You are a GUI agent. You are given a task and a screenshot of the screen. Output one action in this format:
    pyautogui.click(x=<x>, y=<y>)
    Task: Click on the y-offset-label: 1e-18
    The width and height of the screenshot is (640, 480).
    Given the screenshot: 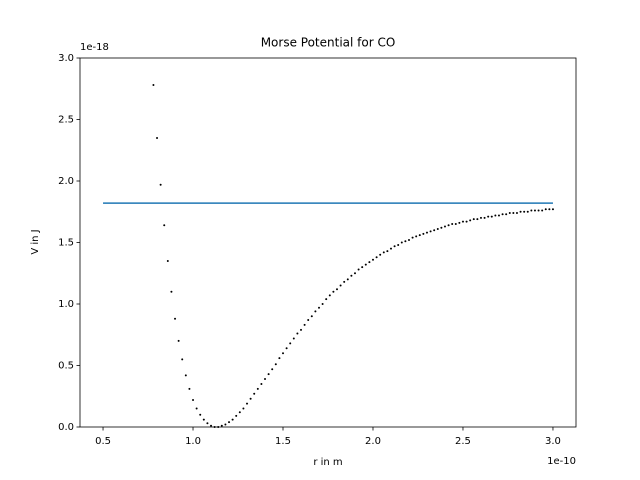 What is the action you would take?
    pyautogui.click(x=94, y=47)
    